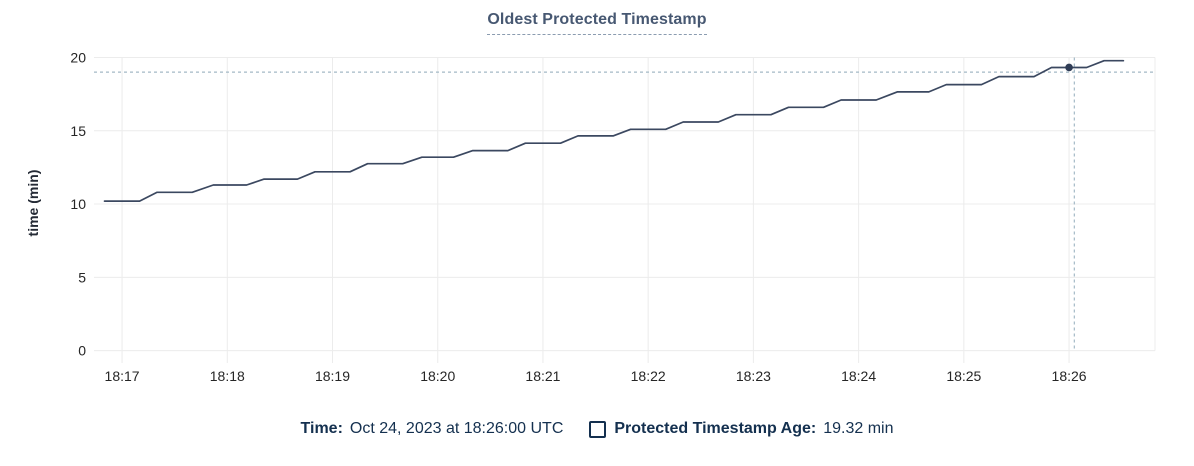  What do you see at coordinates (82, 351) in the screenshot?
I see `y-tick-label: 0` at bounding box center [82, 351].